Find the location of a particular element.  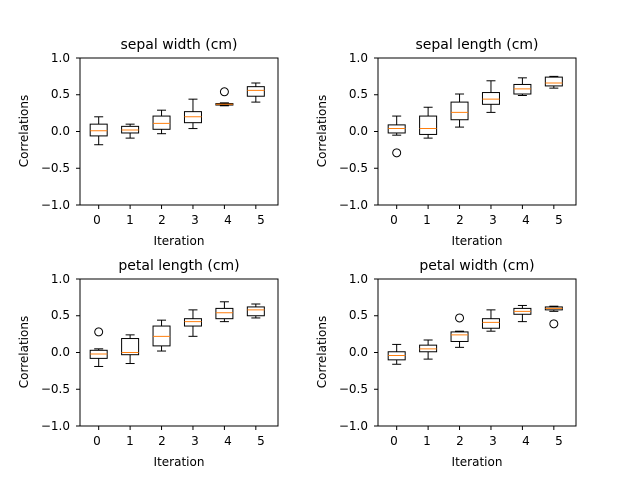

subplot-title: sepal length (cm) is located at coordinates (476, 45).